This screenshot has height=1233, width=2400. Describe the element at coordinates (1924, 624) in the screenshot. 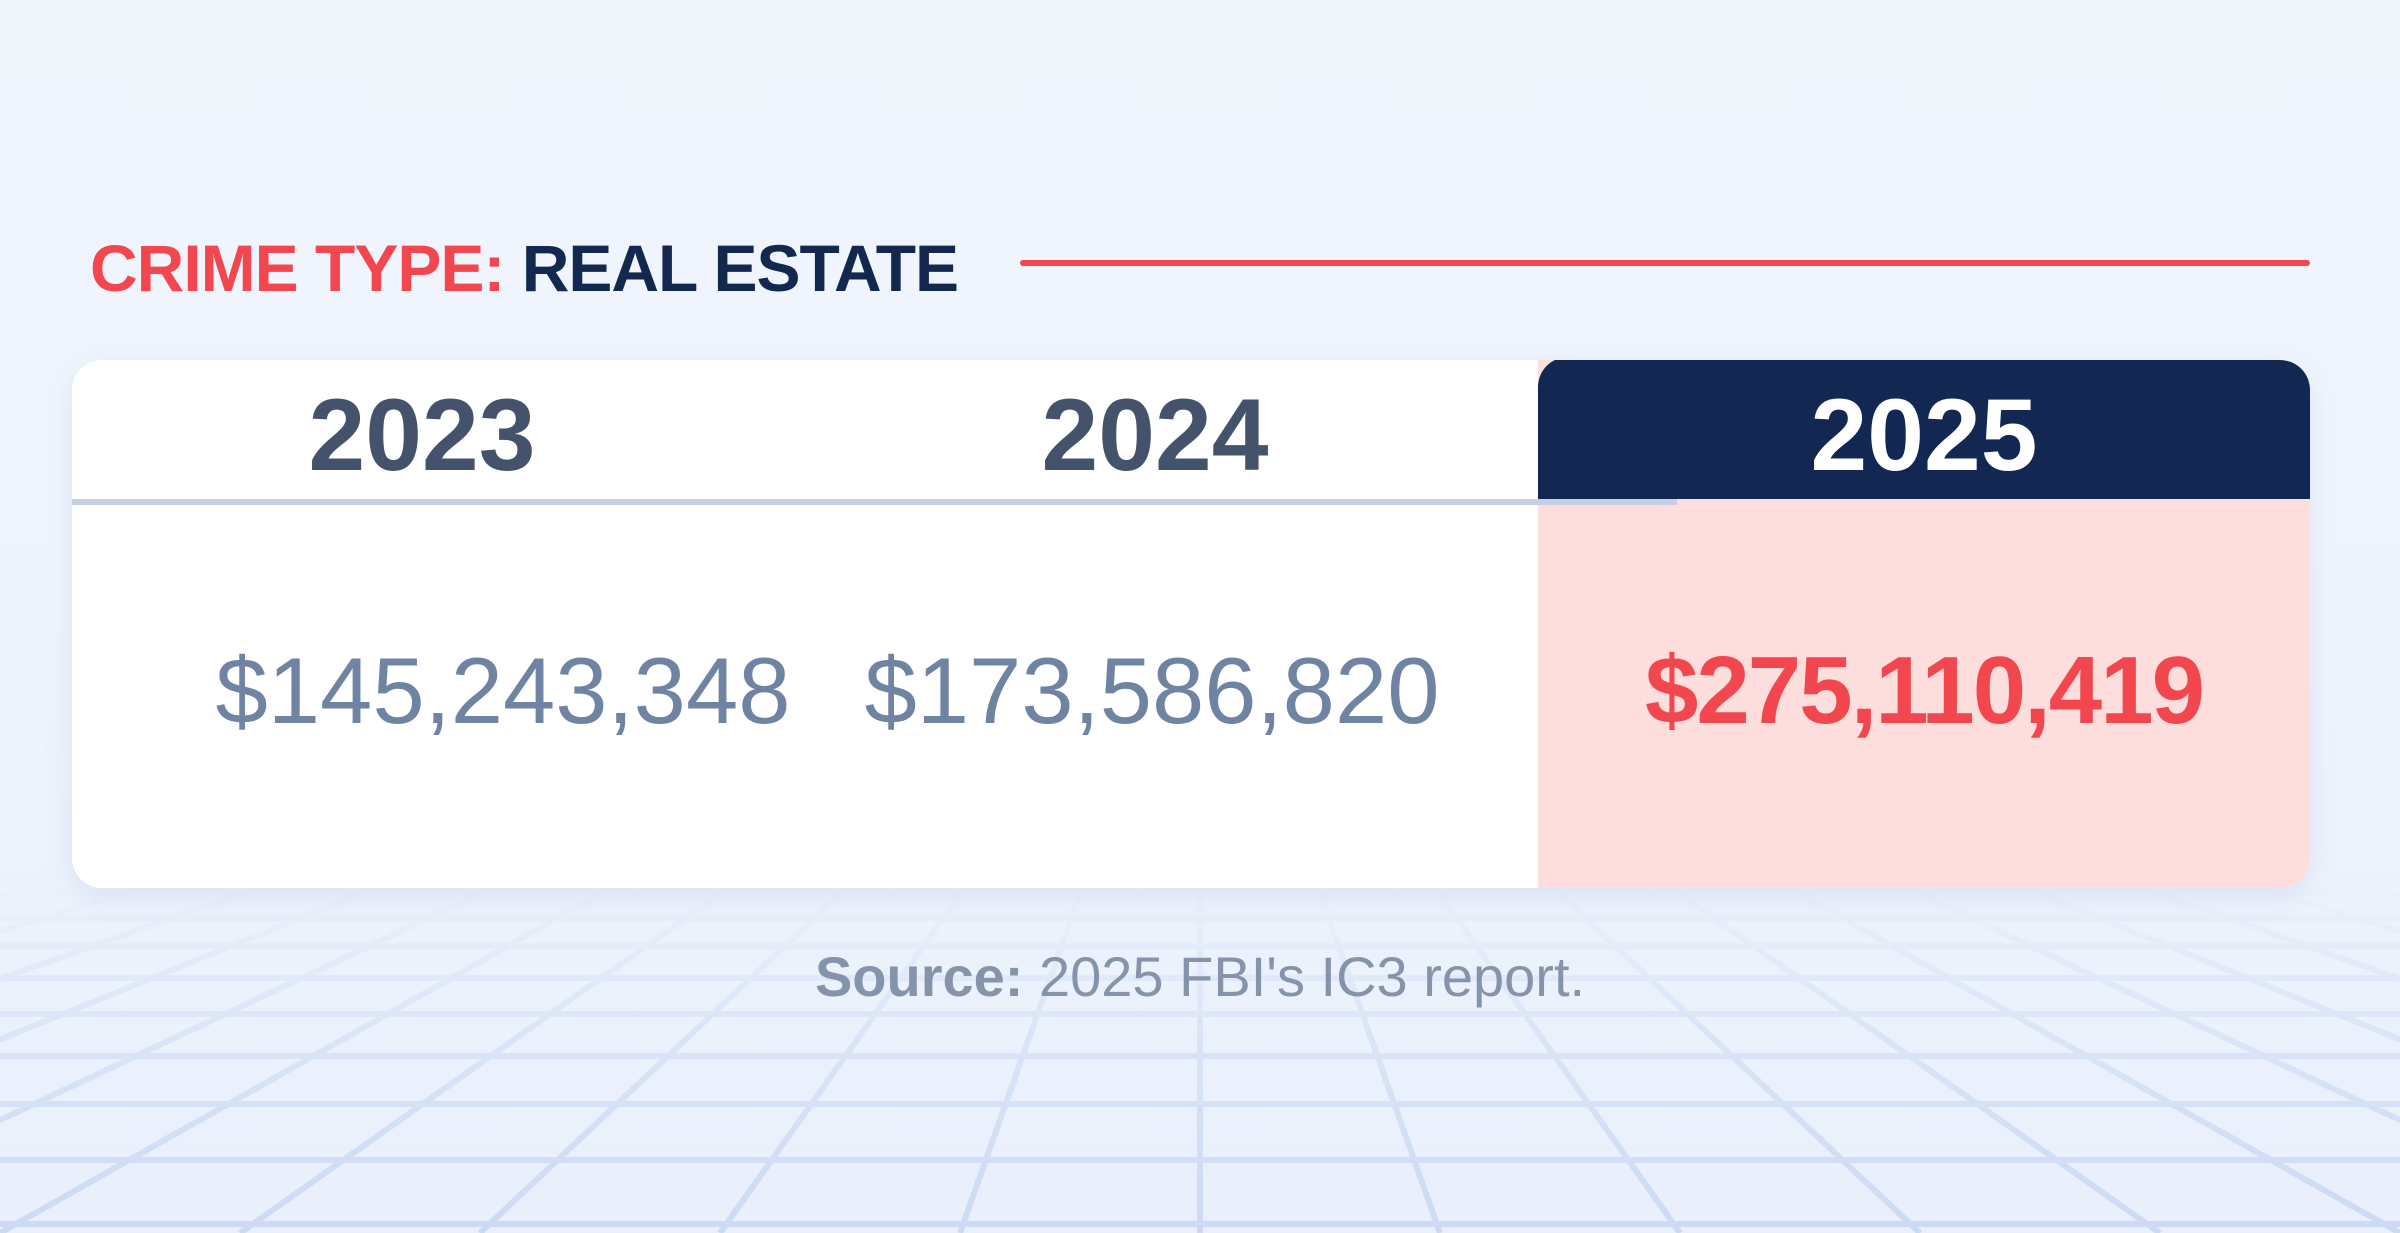

I see `highlight-column` at that location.